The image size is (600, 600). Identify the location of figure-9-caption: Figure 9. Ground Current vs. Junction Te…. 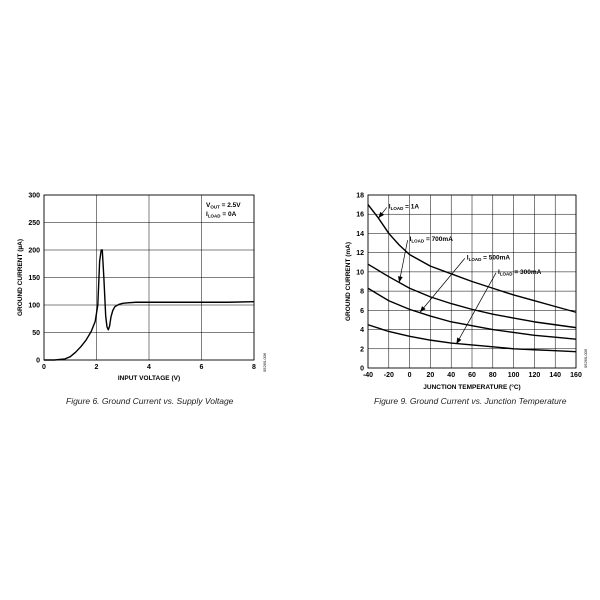
(470, 401).